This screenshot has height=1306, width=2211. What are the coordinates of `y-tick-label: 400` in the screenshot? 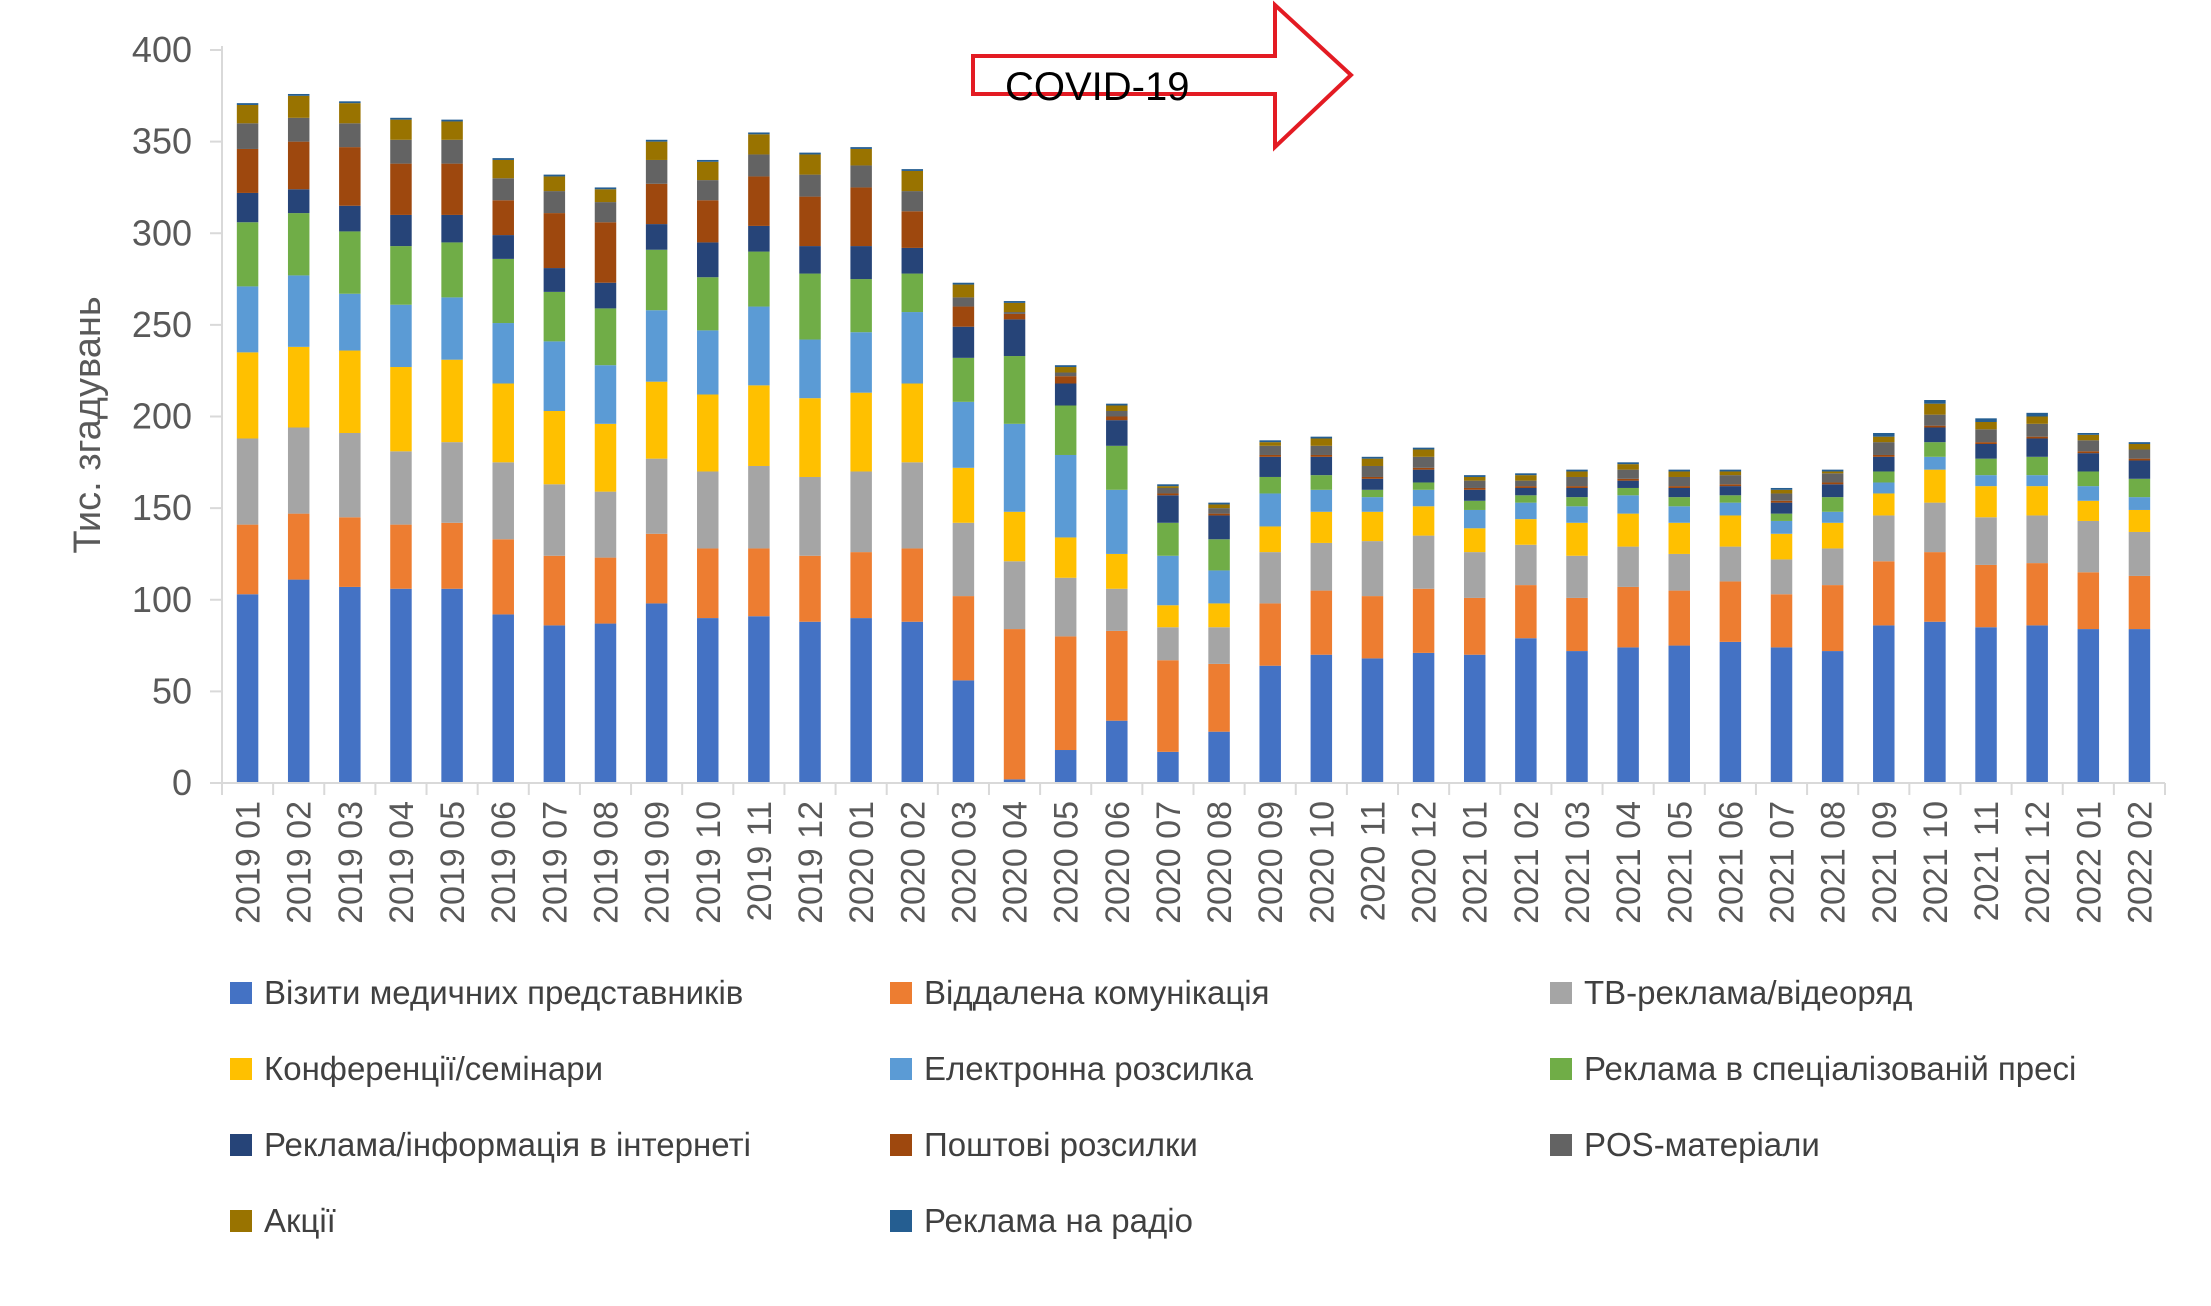 It's located at (162, 49).